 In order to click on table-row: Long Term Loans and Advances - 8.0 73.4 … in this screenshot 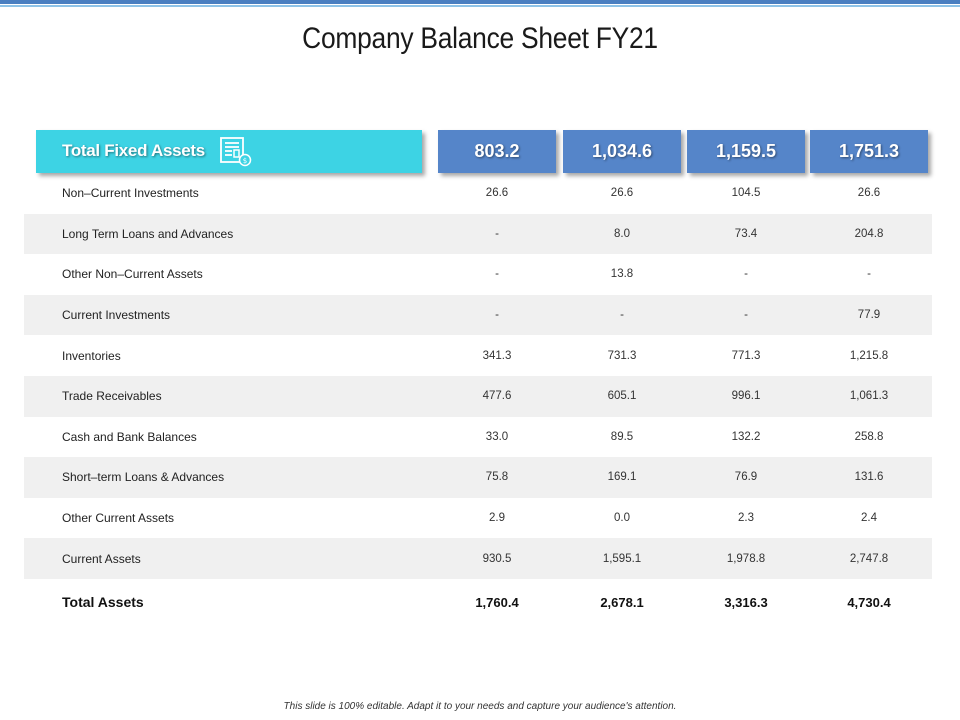, I will do `click(478, 234)`.